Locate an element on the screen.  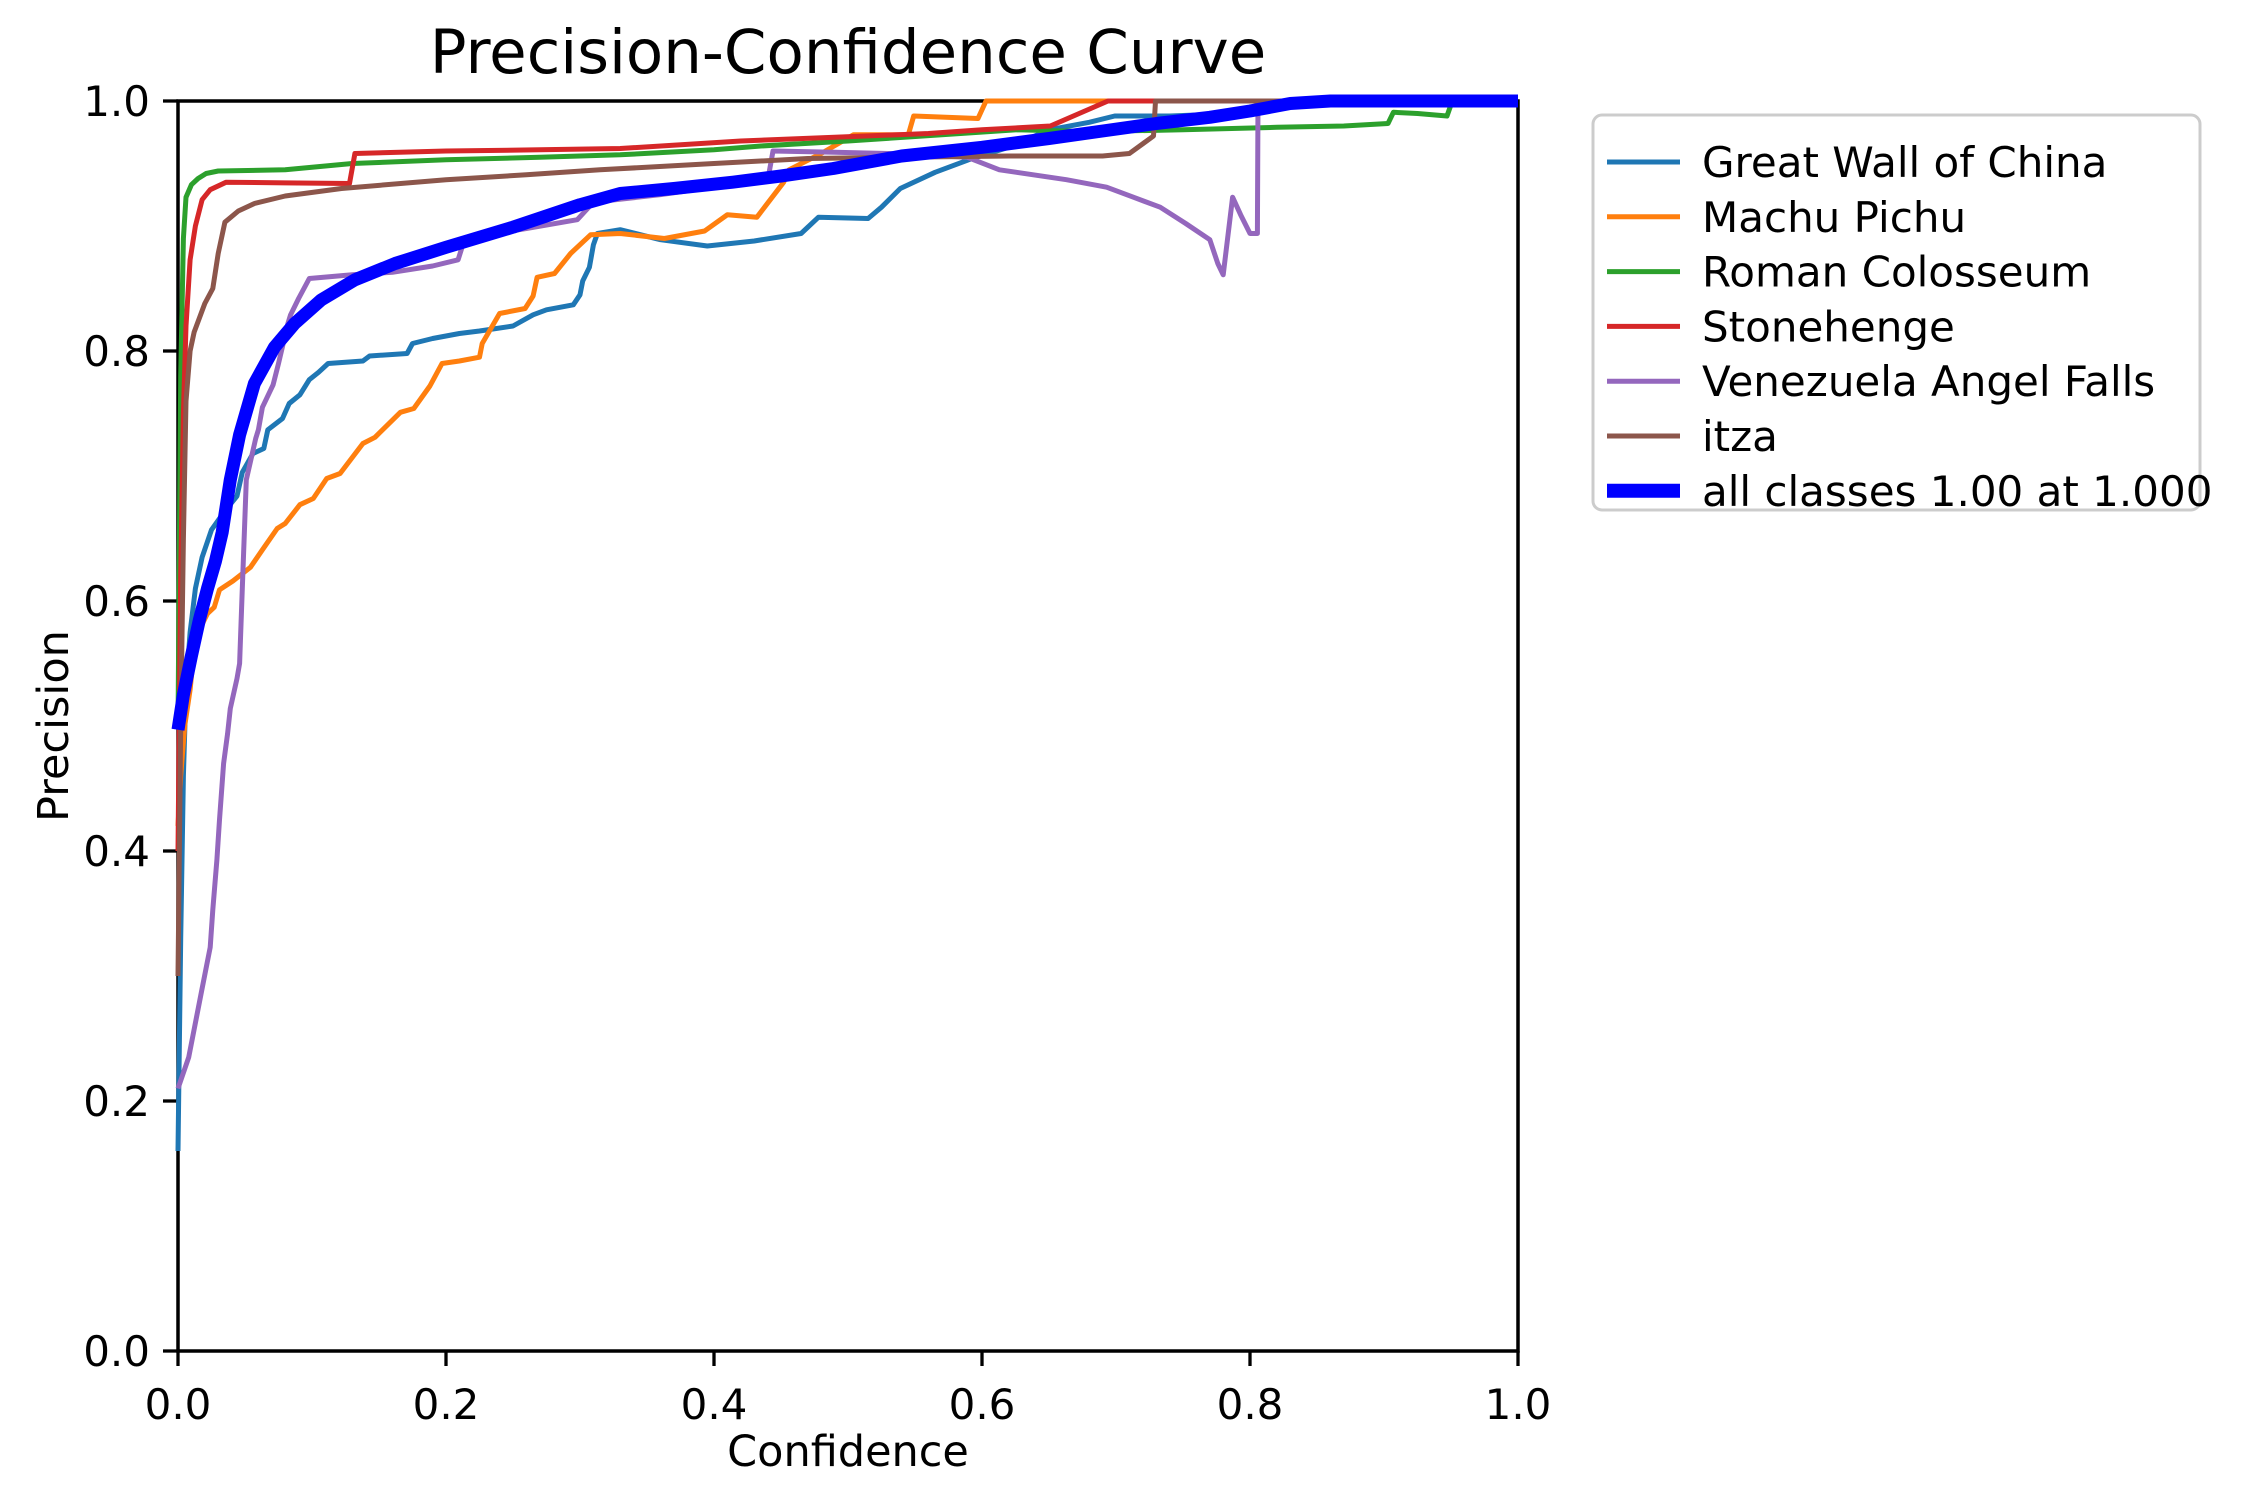
x-tick-label: 0.6 is located at coordinates (982, 1404).